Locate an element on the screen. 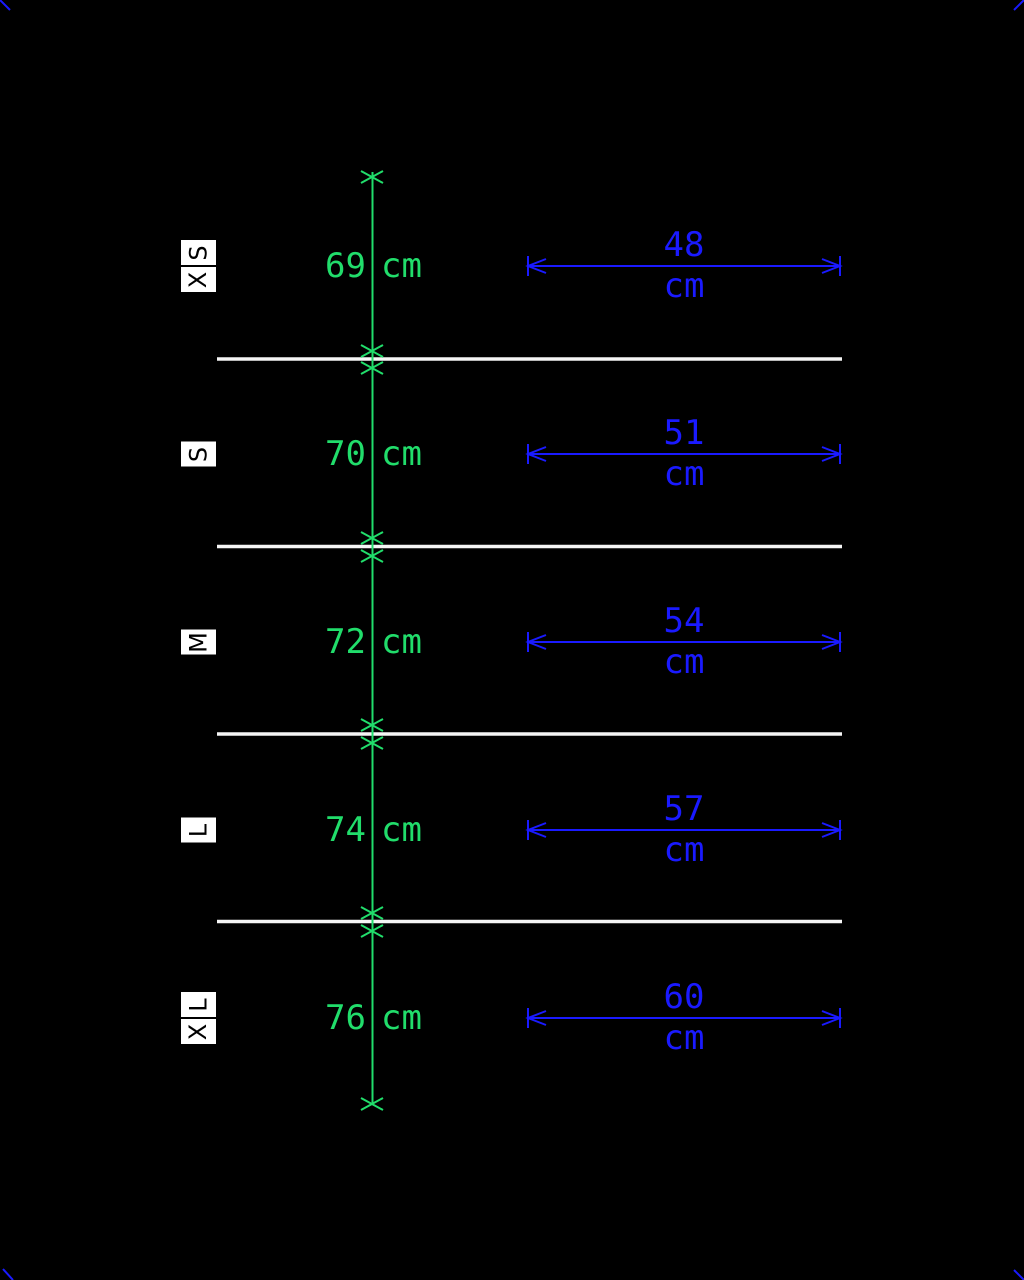 This screenshot has height=1280, width=1024. height-value-l: 74 is located at coordinates (345, 830).